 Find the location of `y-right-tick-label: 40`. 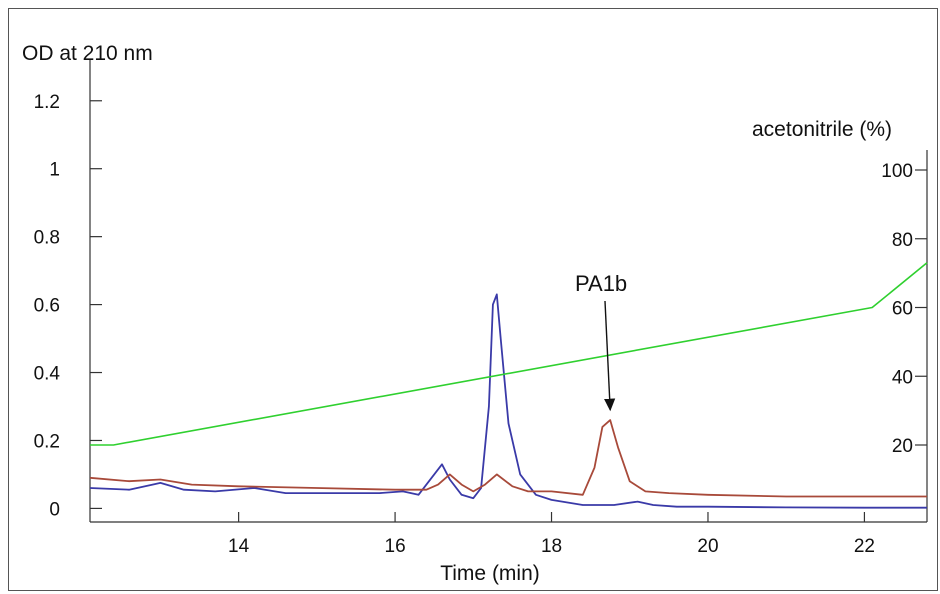

y-right-tick-label: 40 is located at coordinates (902, 377).